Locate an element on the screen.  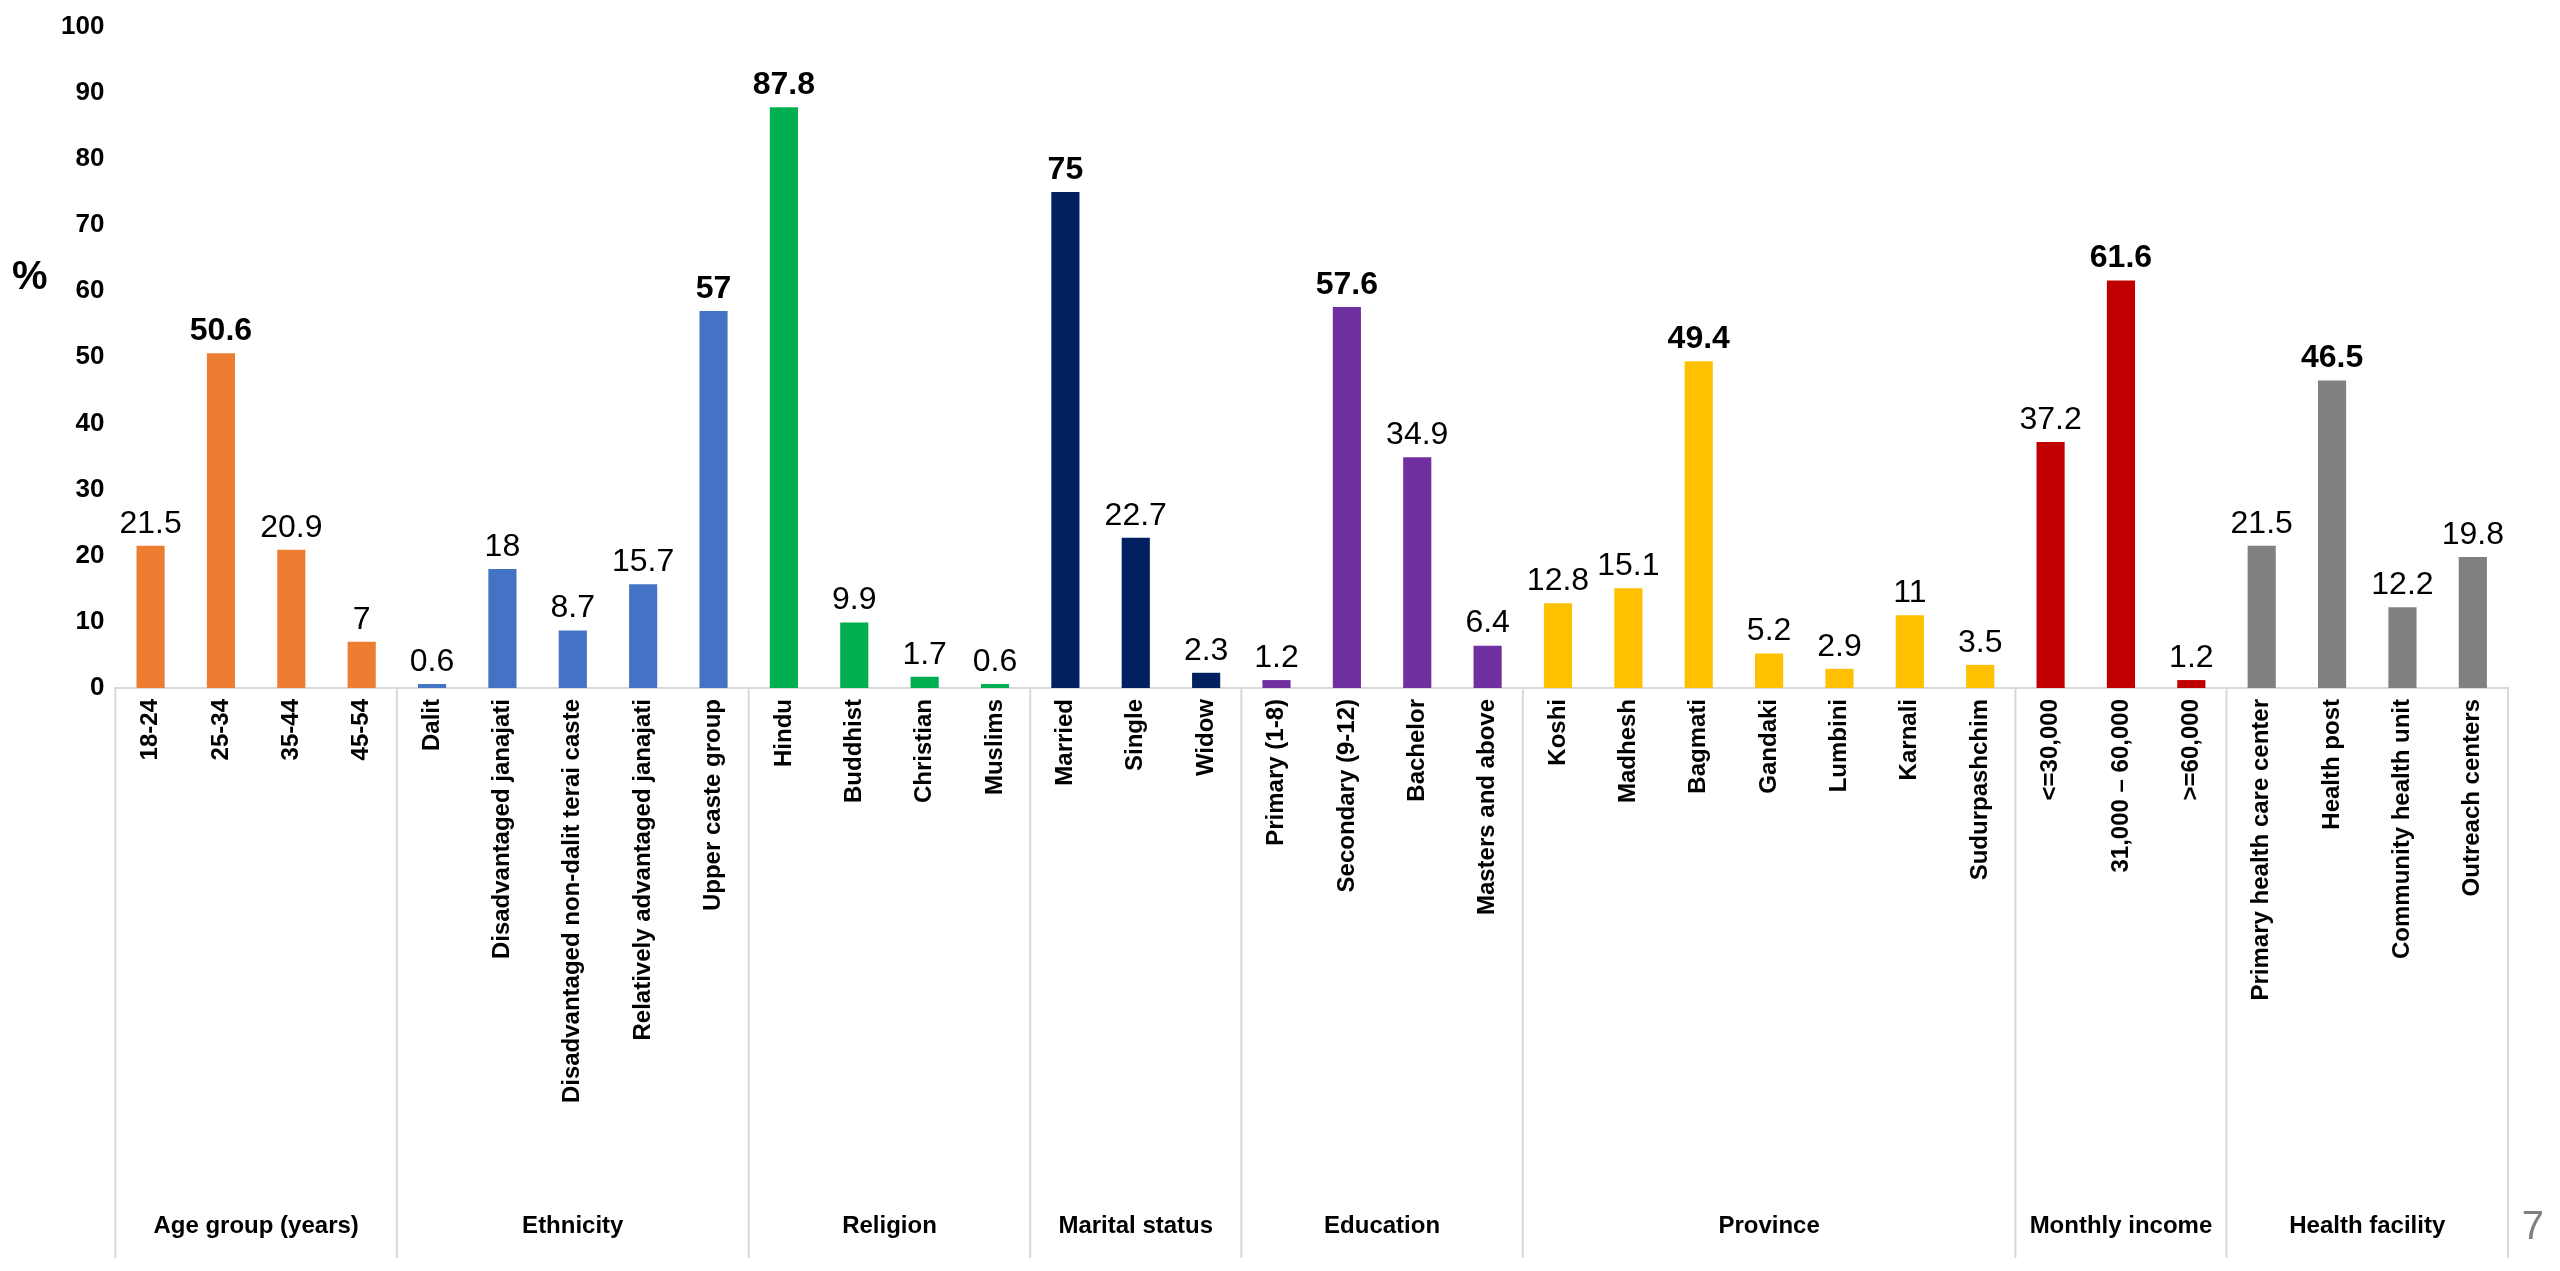
data-label: 87.8 is located at coordinates (784, 83).